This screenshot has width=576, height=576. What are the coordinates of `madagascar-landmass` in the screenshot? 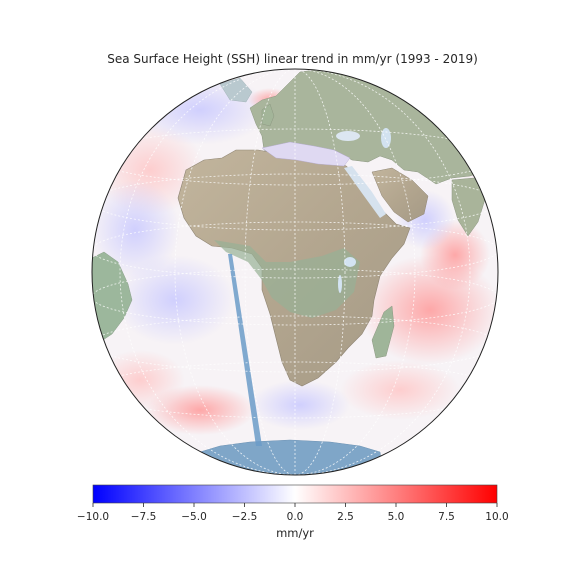 It's located at (383, 332).